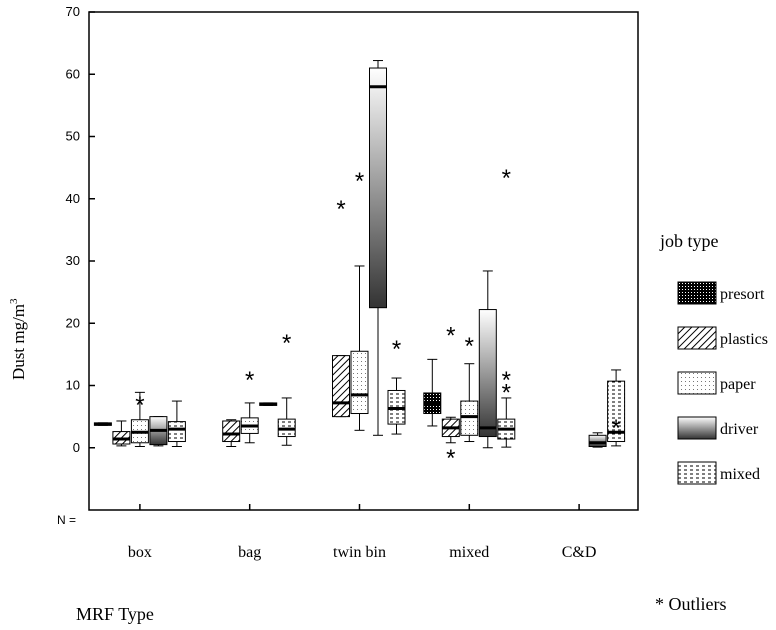 The height and width of the screenshot is (630, 776). I want to click on outliers-note: * Outliers, so click(691, 604).